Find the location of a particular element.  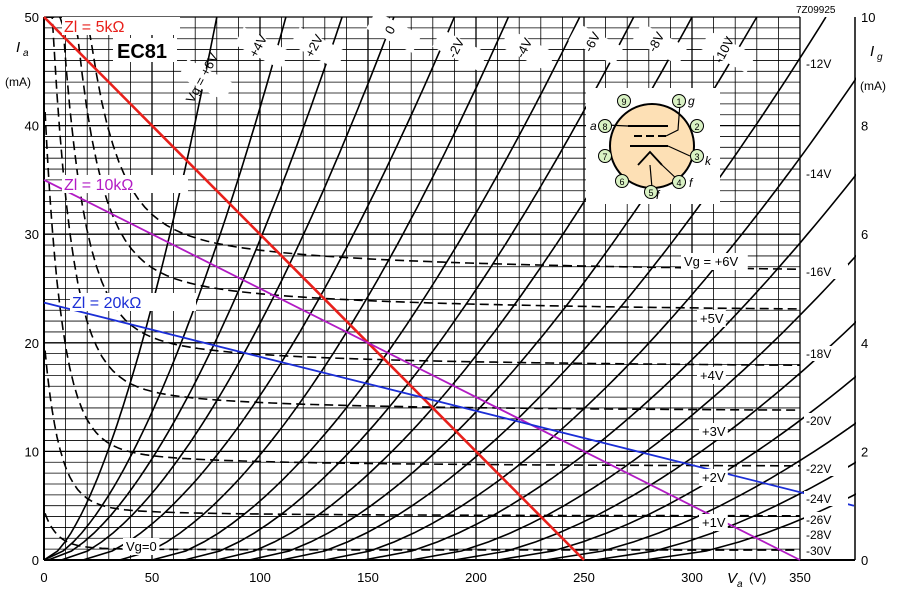

grid-current-label: Vg=0 is located at coordinates (141, 546).